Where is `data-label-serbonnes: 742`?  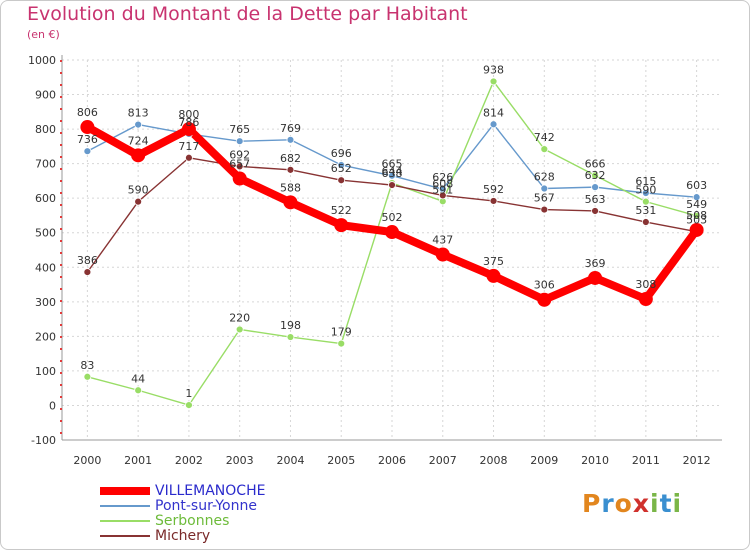 data-label-serbonnes: 742 is located at coordinates (544, 137).